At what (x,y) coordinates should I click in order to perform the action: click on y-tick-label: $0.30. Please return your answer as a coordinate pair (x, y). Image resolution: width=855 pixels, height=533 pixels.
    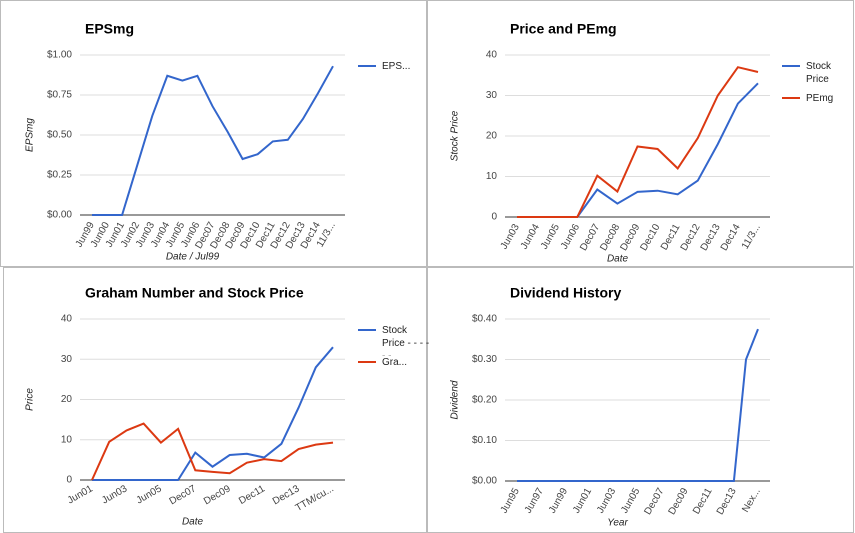
    Looking at the image, I should click on (484, 359).